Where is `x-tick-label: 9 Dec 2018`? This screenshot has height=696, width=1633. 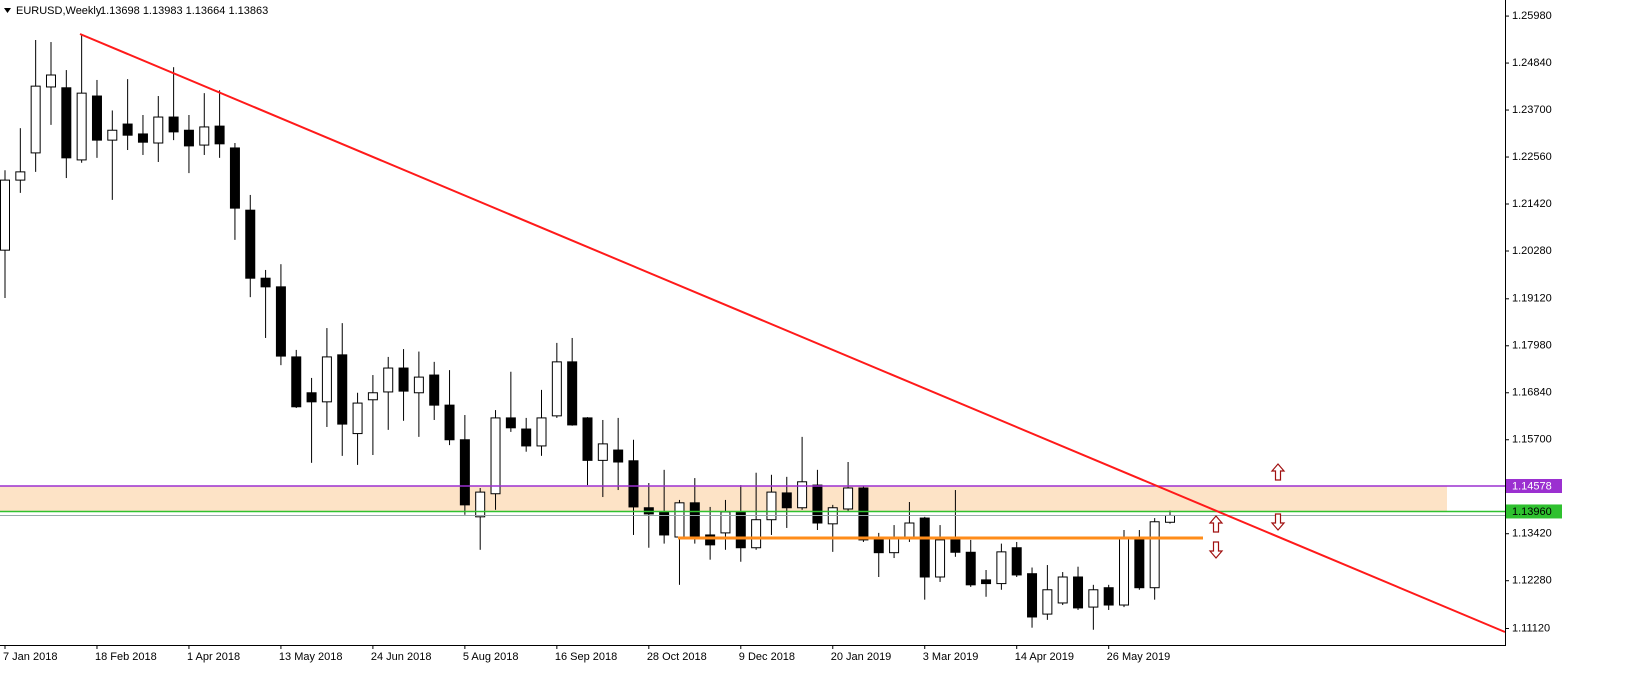 x-tick-label: 9 Dec 2018 is located at coordinates (767, 657).